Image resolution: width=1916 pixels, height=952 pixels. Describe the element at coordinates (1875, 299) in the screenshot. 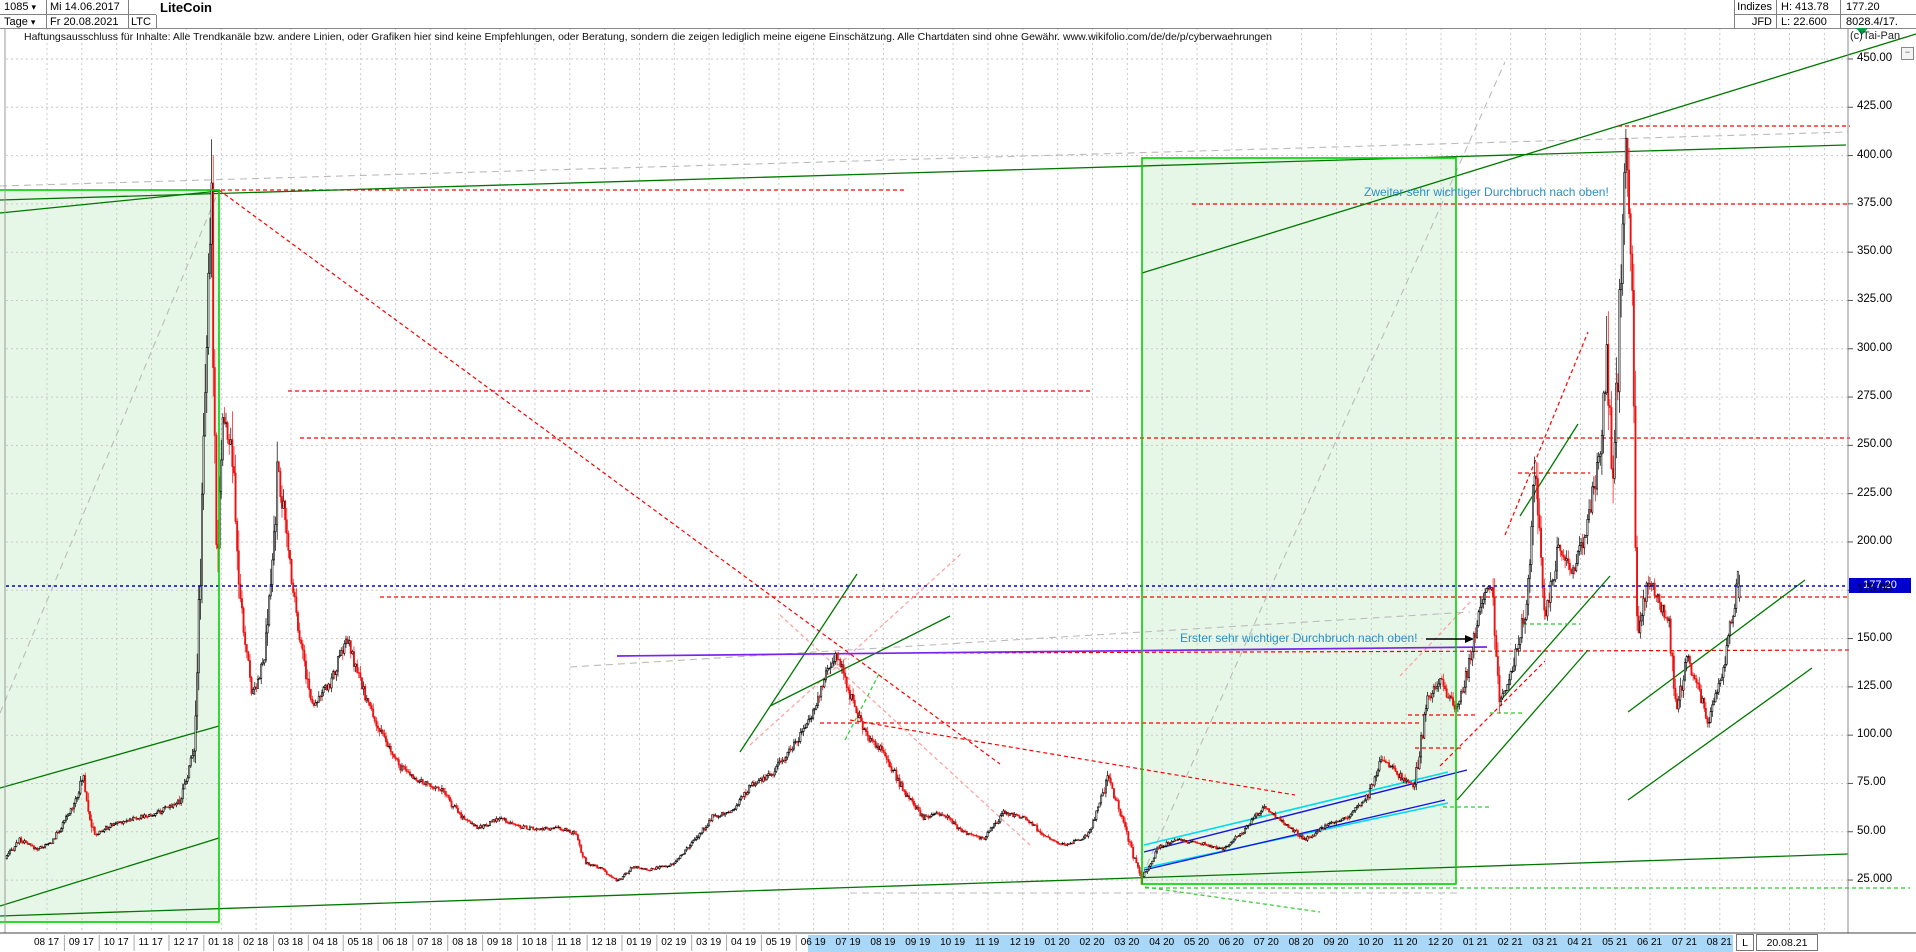

I see `price-tick-label: 325.00` at that location.